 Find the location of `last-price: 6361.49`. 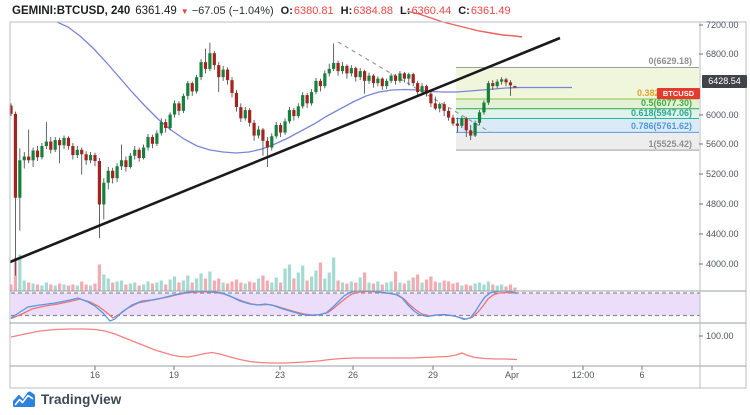

last-price: 6361.49 is located at coordinates (156, 11).